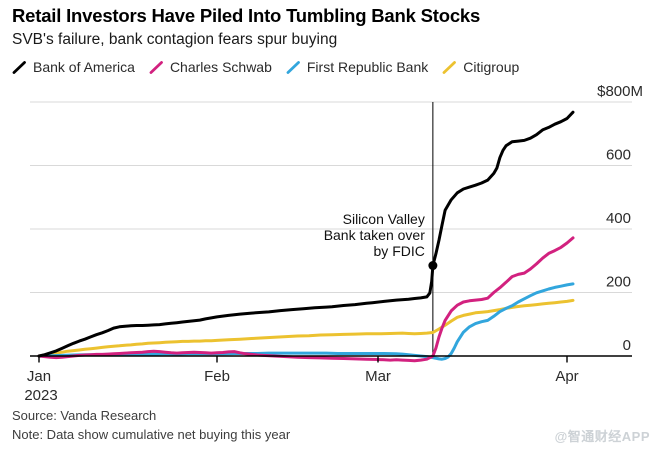 The image size is (660, 451). What do you see at coordinates (384, 219) in the screenshot?
I see `event-annotation-line: Silicon Valley` at bounding box center [384, 219].